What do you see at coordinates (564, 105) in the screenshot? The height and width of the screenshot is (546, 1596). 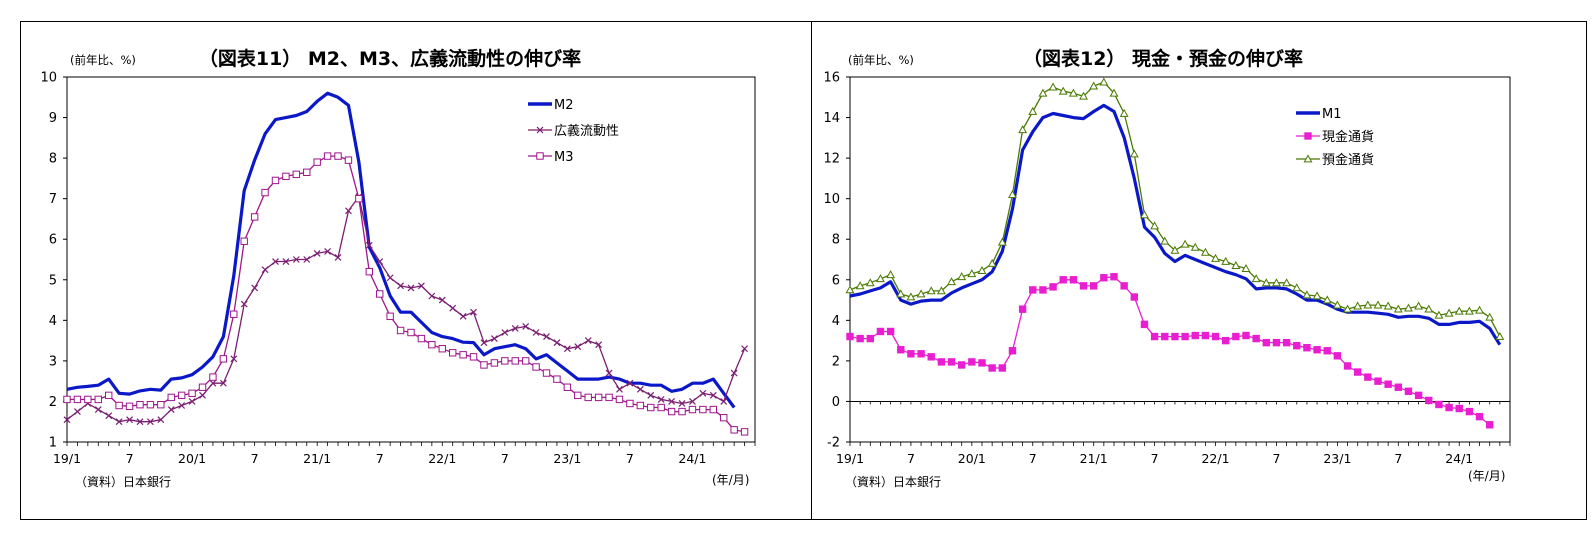 I see `legend-label: M2` at bounding box center [564, 105].